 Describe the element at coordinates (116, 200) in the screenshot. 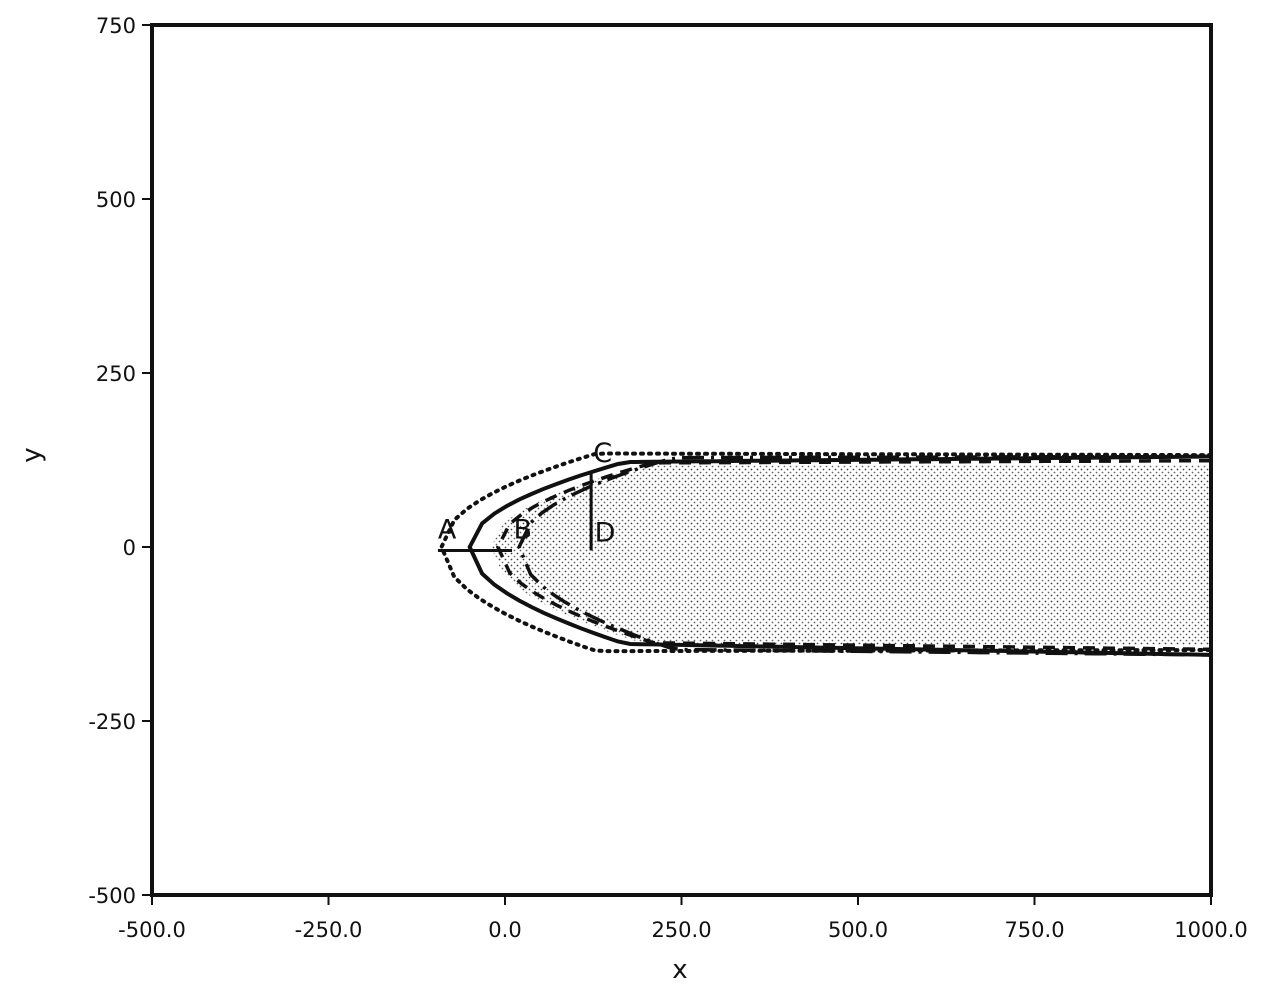

I see `y-tick-label: 500` at that location.